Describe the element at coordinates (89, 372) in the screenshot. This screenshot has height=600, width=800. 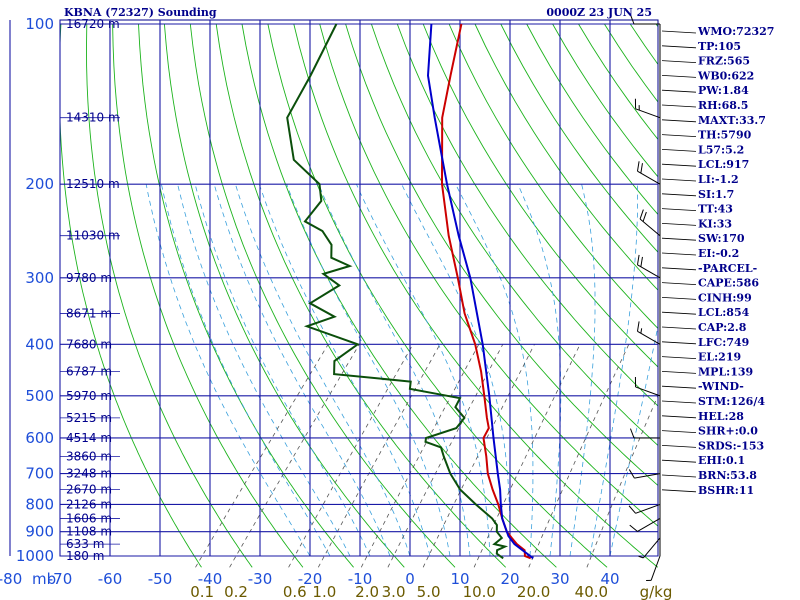
I see `height-label: 6787 m` at that location.